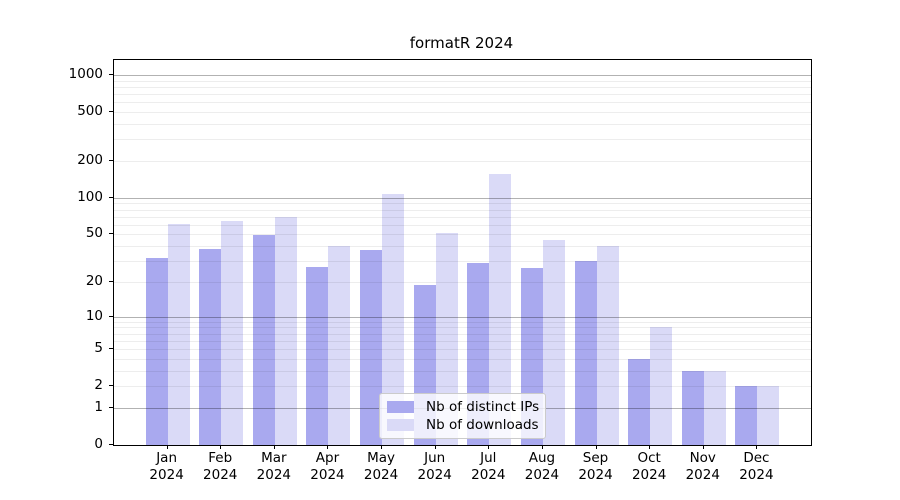  I want to click on x-axis-label: Sep 2024, so click(596, 467).